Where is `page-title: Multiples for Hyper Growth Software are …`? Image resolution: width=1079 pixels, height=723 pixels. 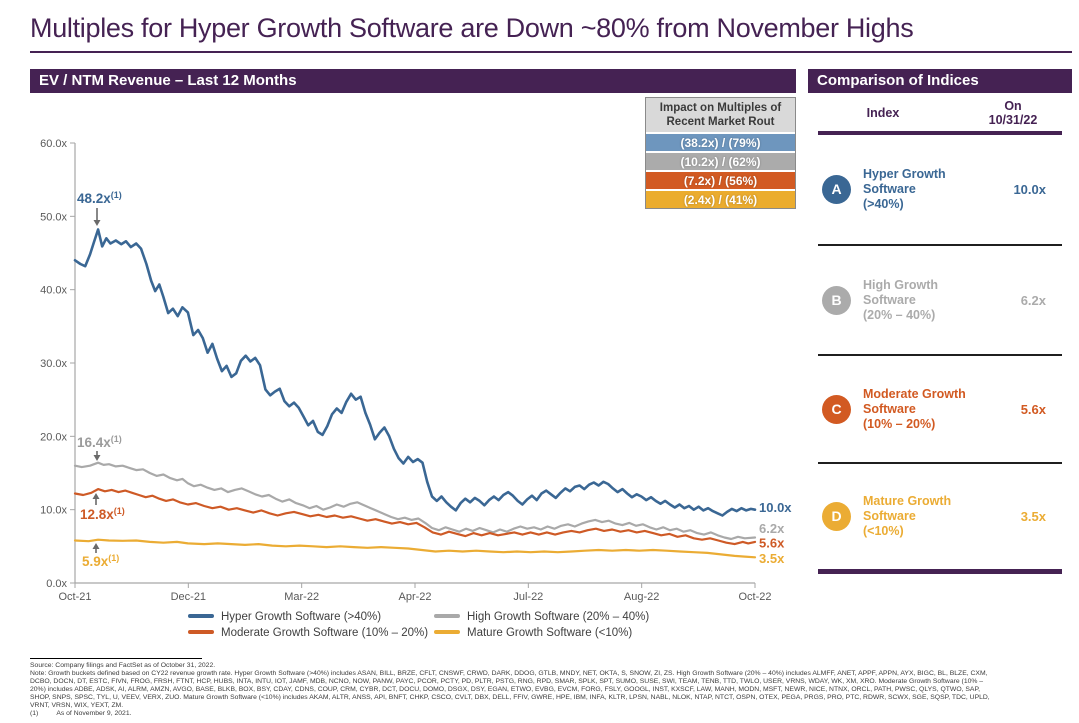 page-title: Multiples for Hyper Growth Software are … is located at coordinates (472, 28).